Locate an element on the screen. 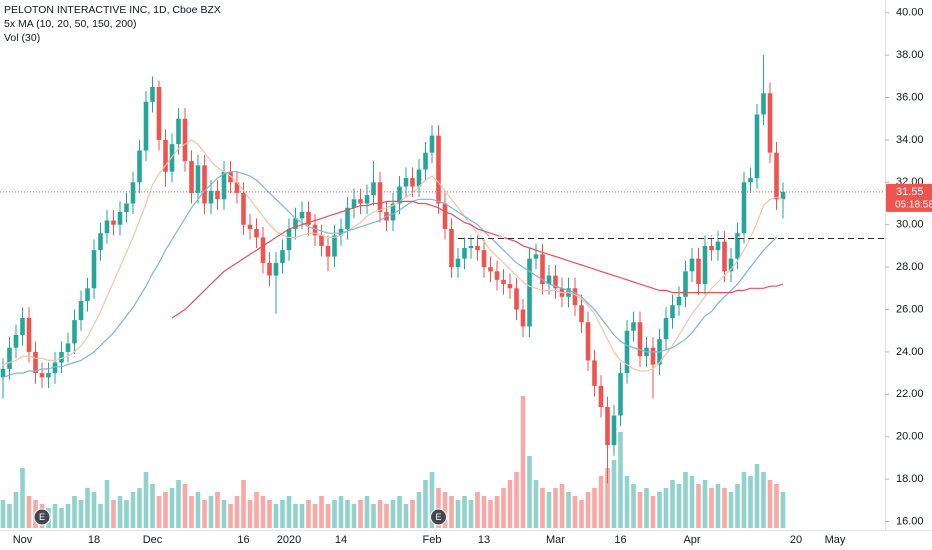 Image resolution: width=932 pixels, height=550 pixels. y-tick-label: 40.00 is located at coordinates (910, 13).